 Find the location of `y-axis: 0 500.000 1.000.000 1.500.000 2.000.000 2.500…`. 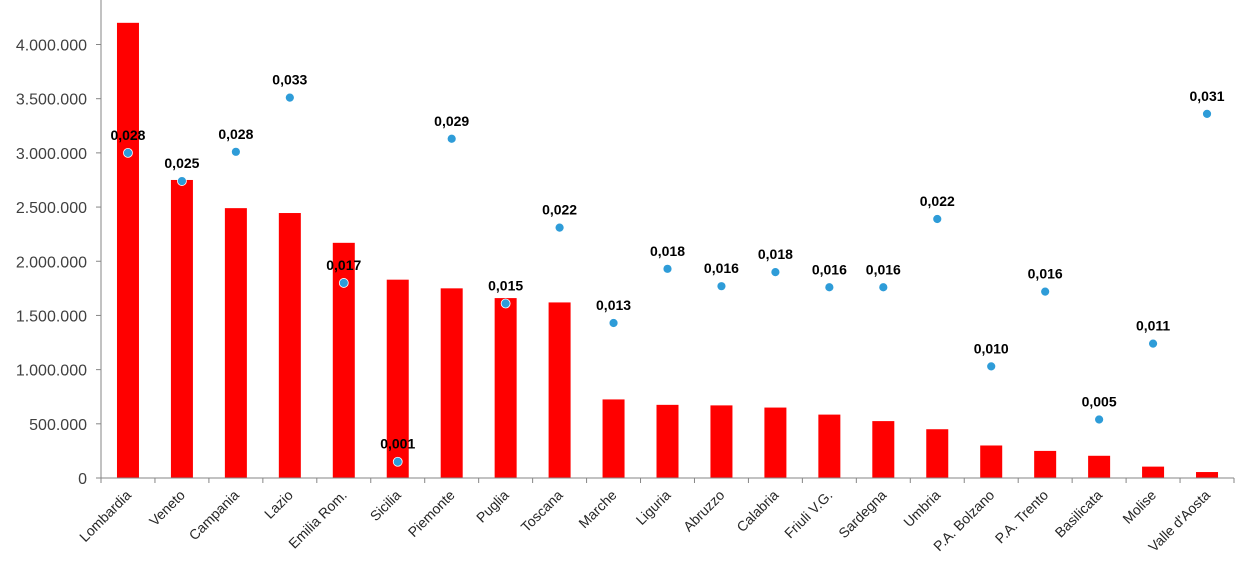

y-axis: 0 500.000 1.000.000 1.500.000 2.000.000 2.500… is located at coordinates (59, 244).